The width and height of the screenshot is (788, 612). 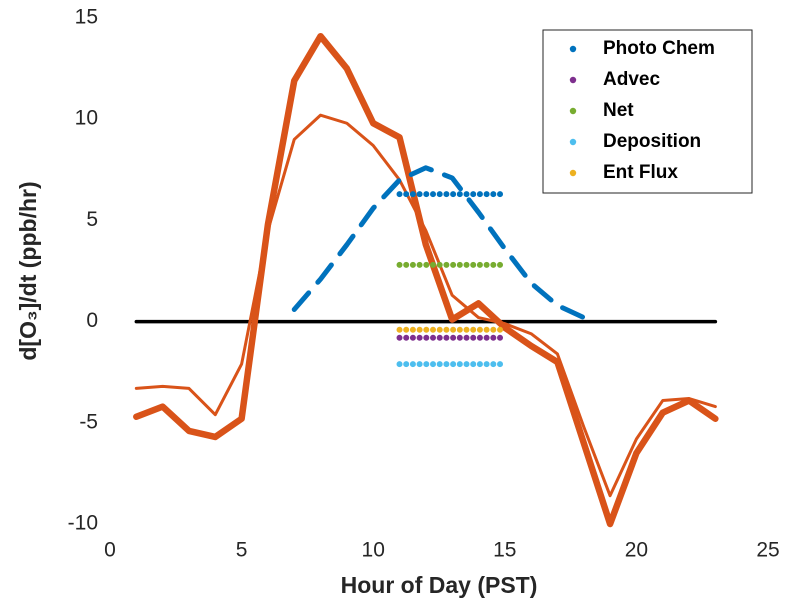 I want to click on legend: Photo Chem Advec Net Deposition Ent Flux, so click(x=647, y=111).